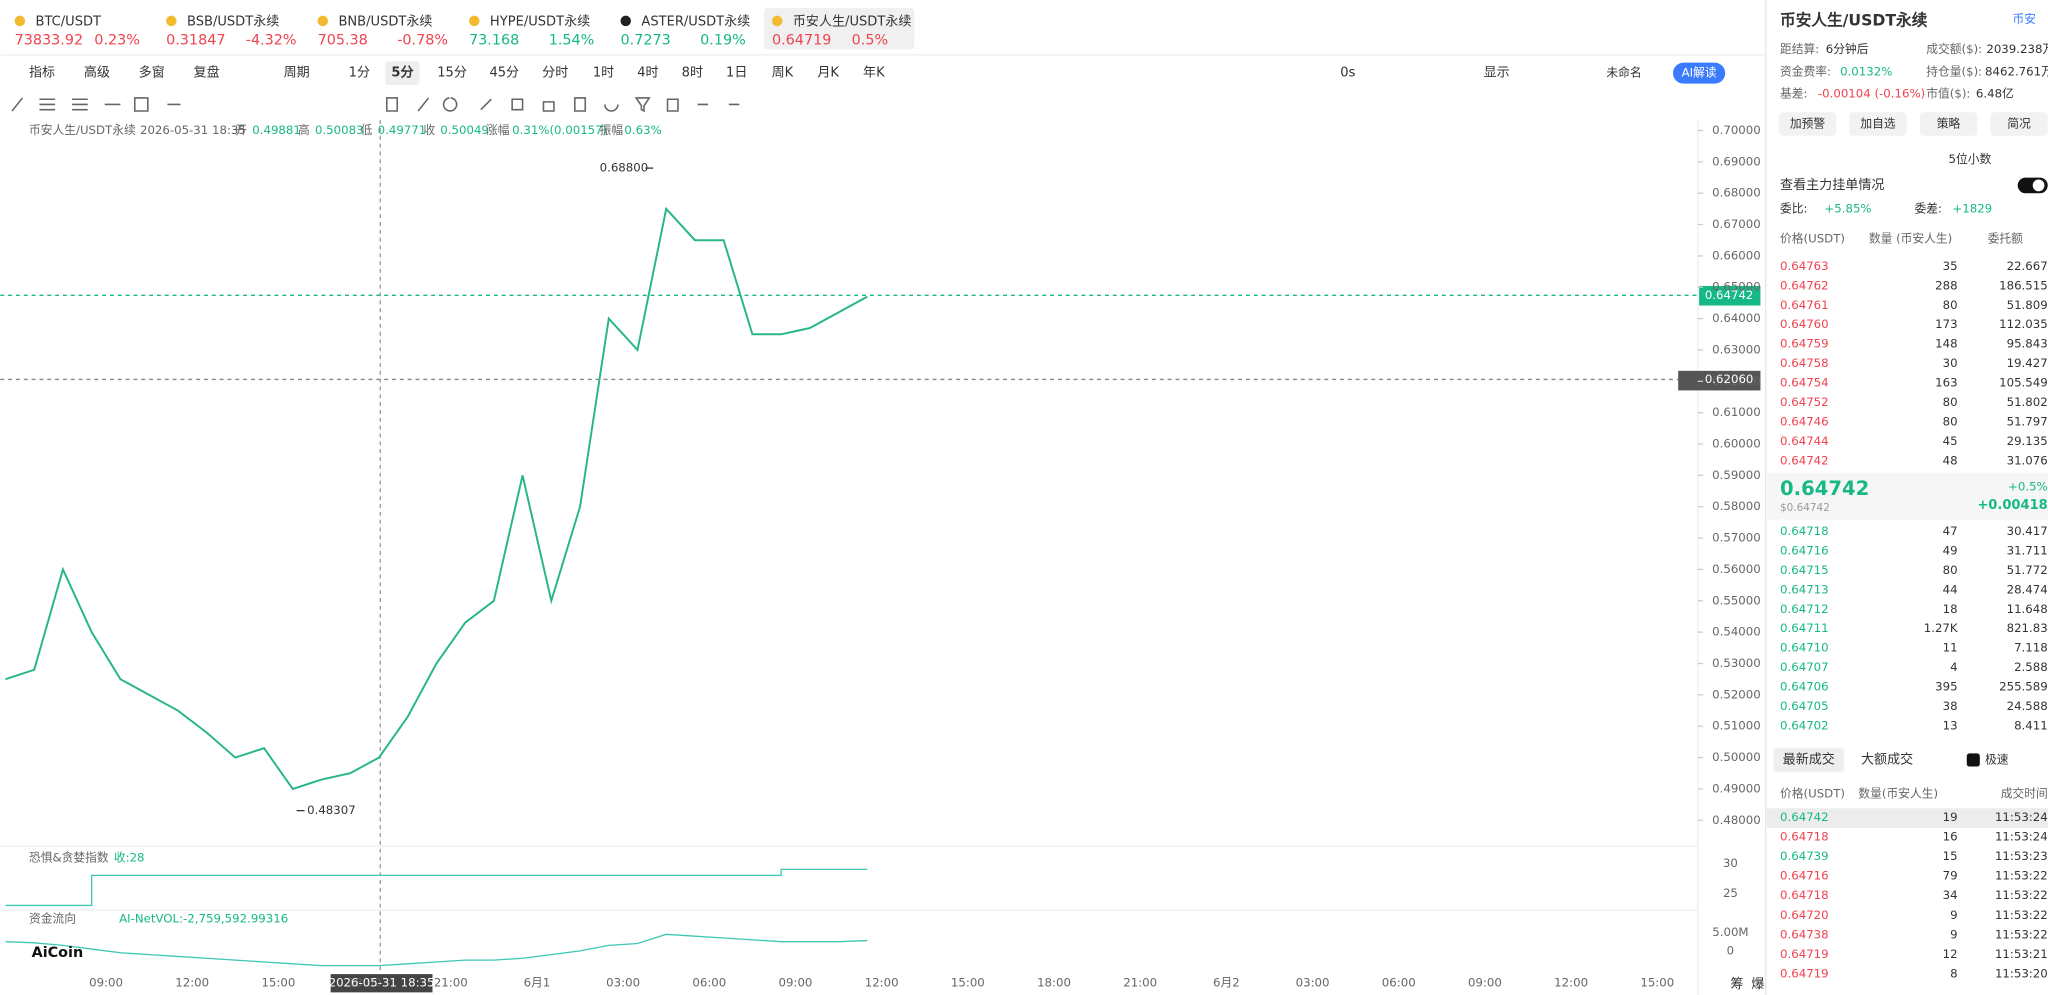  I want to click on trade-time: 11:53:20, so click(2021, 974).